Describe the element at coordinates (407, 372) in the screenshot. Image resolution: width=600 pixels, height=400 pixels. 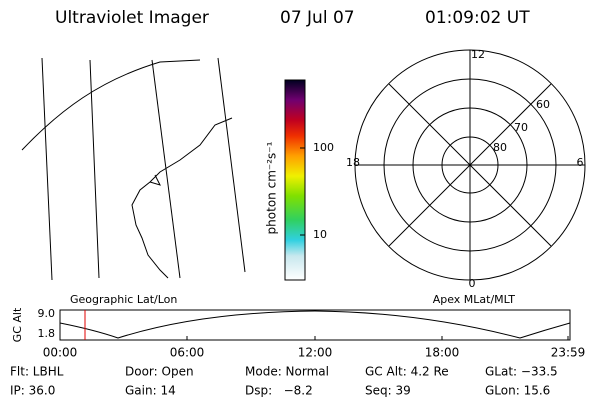
I see `info-field: GC Alt: 4.2 Re` at that location.